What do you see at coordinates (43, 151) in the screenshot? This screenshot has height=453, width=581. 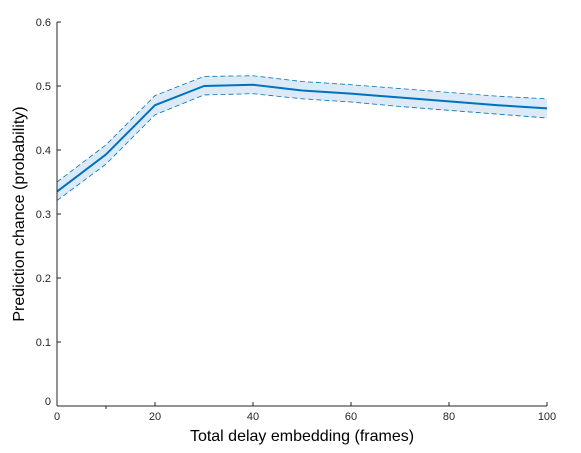 I see `y-tick-label: 0.4` at bounding box center [43, 151].